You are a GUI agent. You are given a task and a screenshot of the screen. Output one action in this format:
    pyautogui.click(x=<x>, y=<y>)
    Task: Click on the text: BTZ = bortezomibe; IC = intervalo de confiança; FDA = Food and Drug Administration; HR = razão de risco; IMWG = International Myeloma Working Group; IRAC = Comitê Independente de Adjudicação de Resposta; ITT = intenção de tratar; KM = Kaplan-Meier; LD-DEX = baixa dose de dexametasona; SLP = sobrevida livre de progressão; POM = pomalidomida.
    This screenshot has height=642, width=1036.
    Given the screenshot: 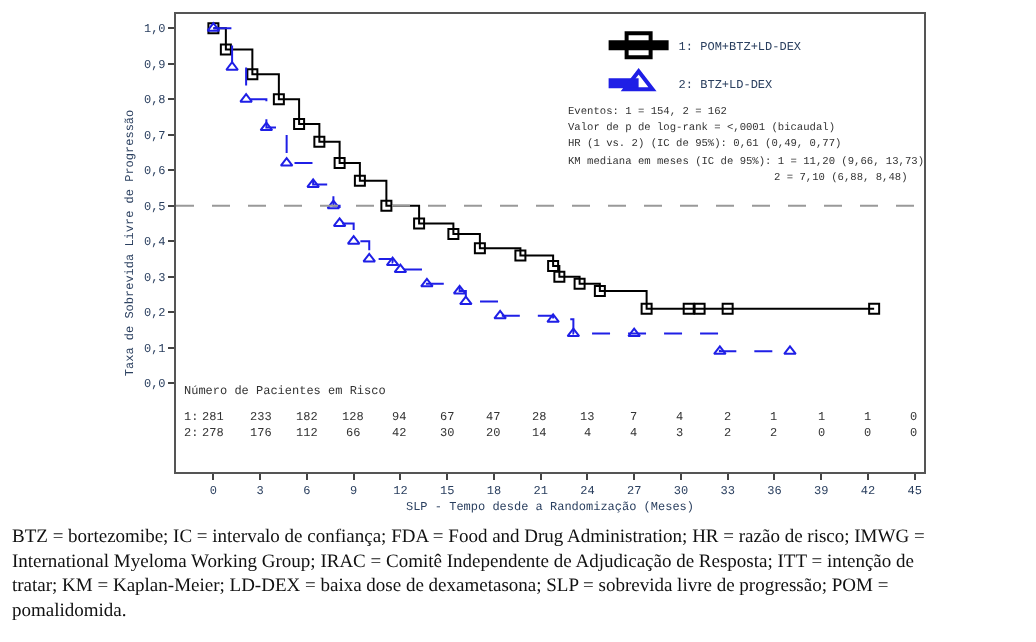 What is the action you would take?
    pyautogui.click(x=468, y=575)
    